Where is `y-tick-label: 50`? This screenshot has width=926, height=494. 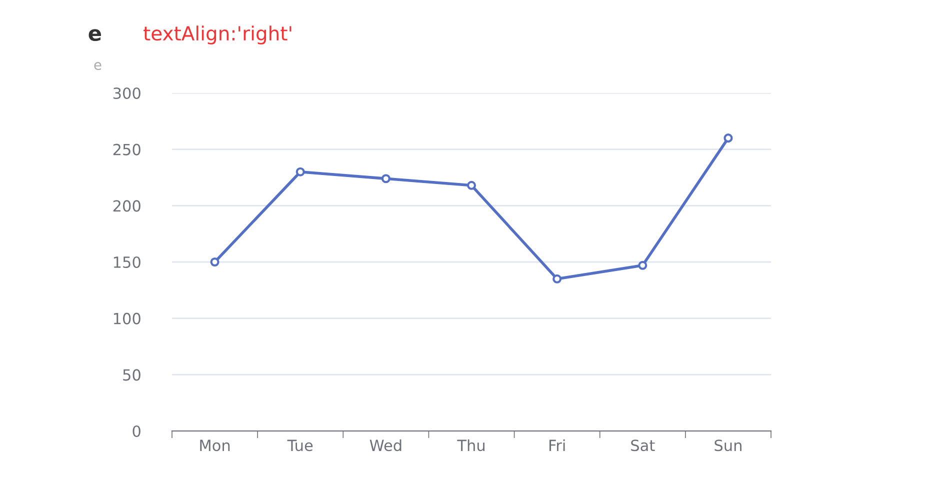 y-tick-label: 50 is located at coordinates (131, 375).